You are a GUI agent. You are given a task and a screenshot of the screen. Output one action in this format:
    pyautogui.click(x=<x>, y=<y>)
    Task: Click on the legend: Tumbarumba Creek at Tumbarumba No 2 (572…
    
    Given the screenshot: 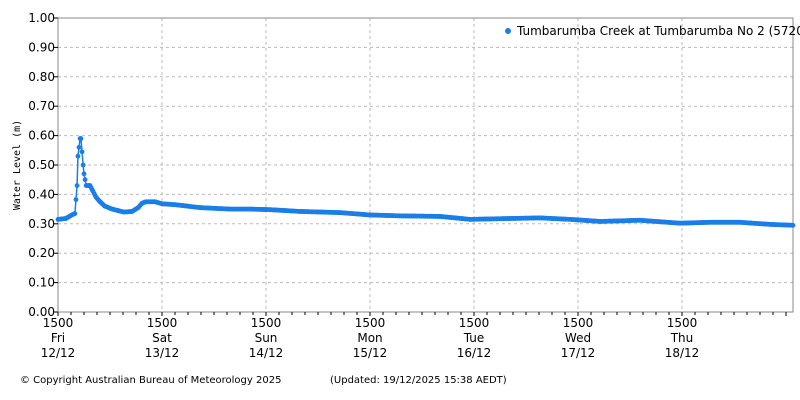 What is the action you would take?
    pyautogui.click(x=652, y=31)
    